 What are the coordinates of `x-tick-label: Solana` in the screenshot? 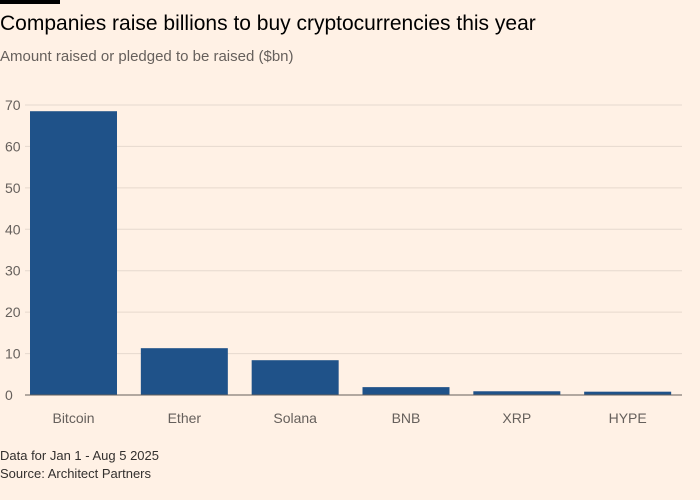 It's located at (295, 418).